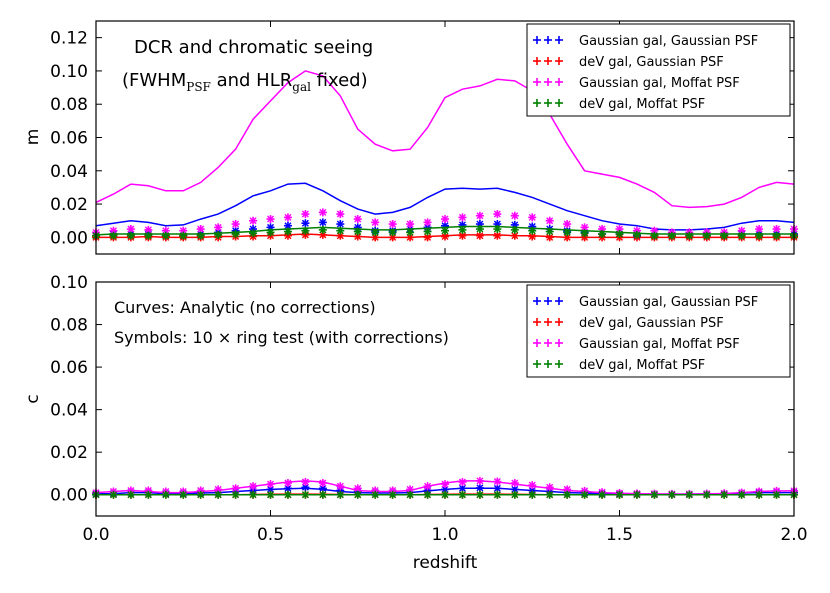  Describe the element at coordinates (301, 87) in the screenshot. I see `anno-sub2: gal` at that location.